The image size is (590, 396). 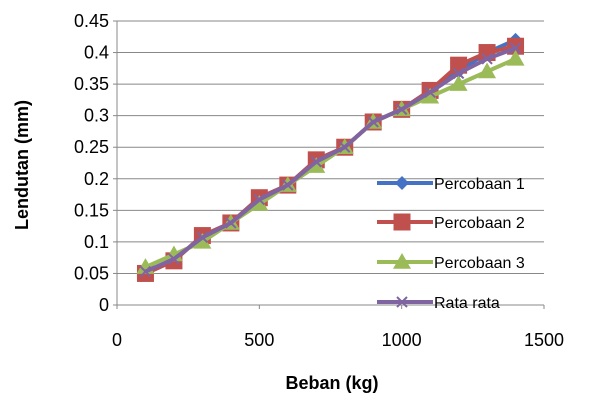 I want to click on y-tick-label: 0.25, so click(x=91, y=147).